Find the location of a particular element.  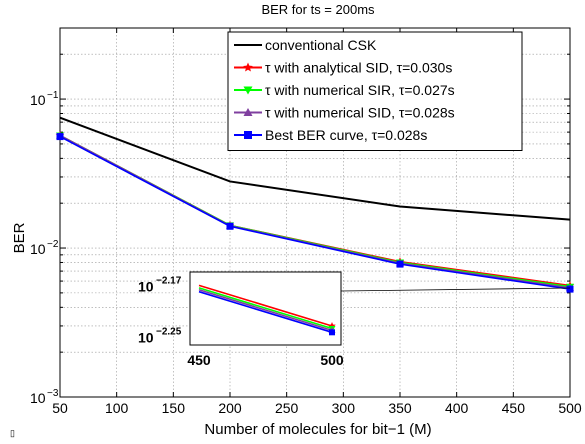

inset-y-tick-exp: −2.25 is located at coordinates (169, 331).